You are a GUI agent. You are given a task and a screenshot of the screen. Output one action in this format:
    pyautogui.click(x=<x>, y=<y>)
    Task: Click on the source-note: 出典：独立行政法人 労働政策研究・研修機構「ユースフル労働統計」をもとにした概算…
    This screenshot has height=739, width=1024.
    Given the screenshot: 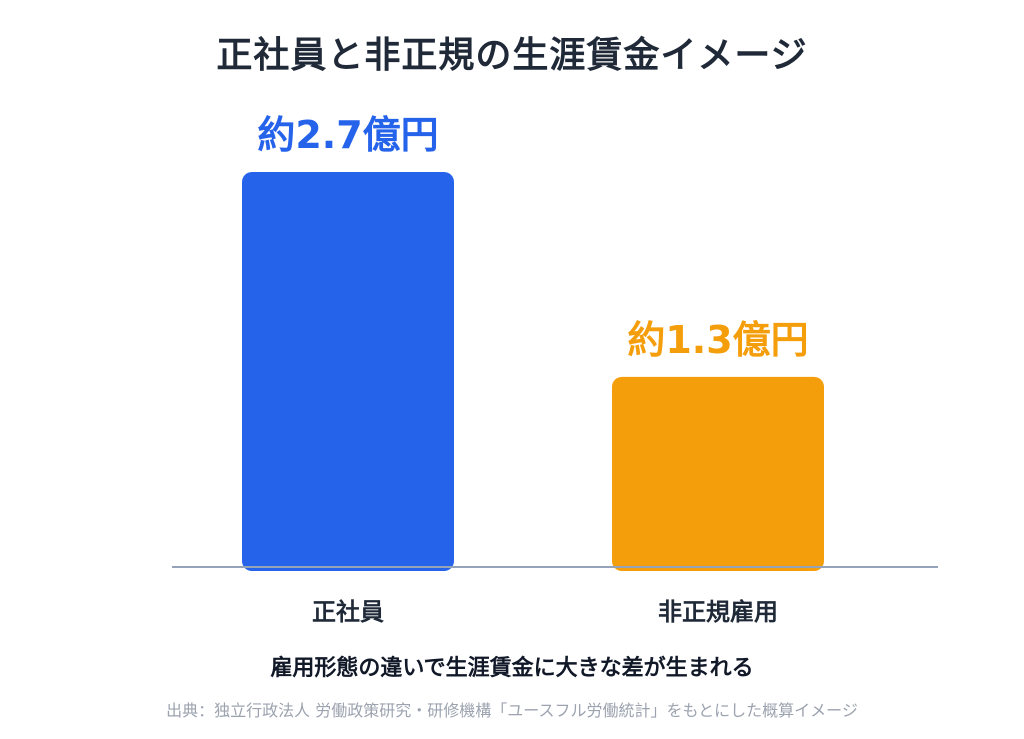 What is the action you would take?
    pyautogui.click(x=512, y=710)
    